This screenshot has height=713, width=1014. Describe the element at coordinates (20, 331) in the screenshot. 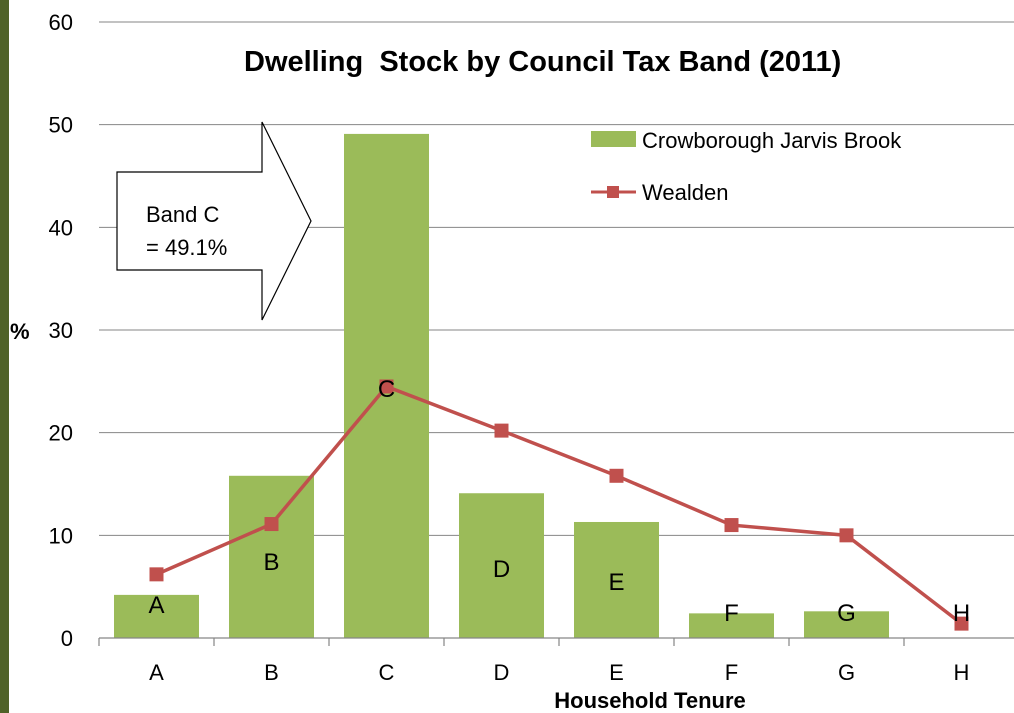

I see `y-axis-title: %` at that location.